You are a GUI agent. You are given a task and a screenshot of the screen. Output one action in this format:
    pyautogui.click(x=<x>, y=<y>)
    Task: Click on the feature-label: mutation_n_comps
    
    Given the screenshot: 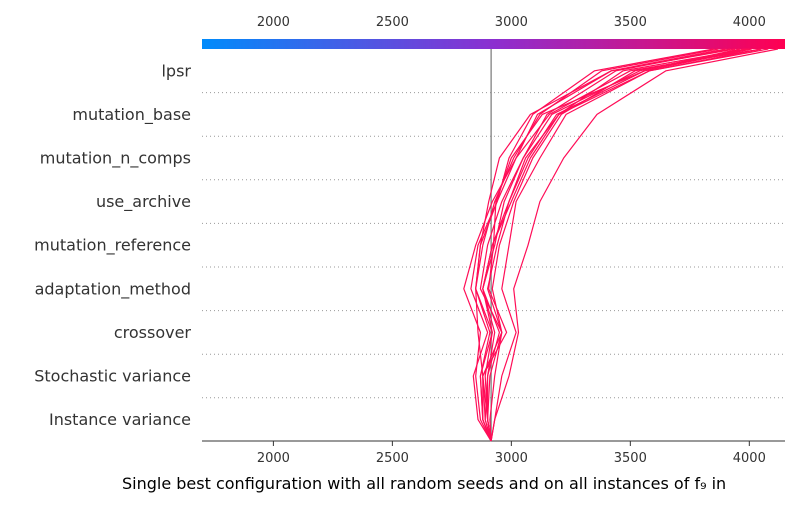 What is the action you would take?
    pyautogui.click(x=115, y=159)
    